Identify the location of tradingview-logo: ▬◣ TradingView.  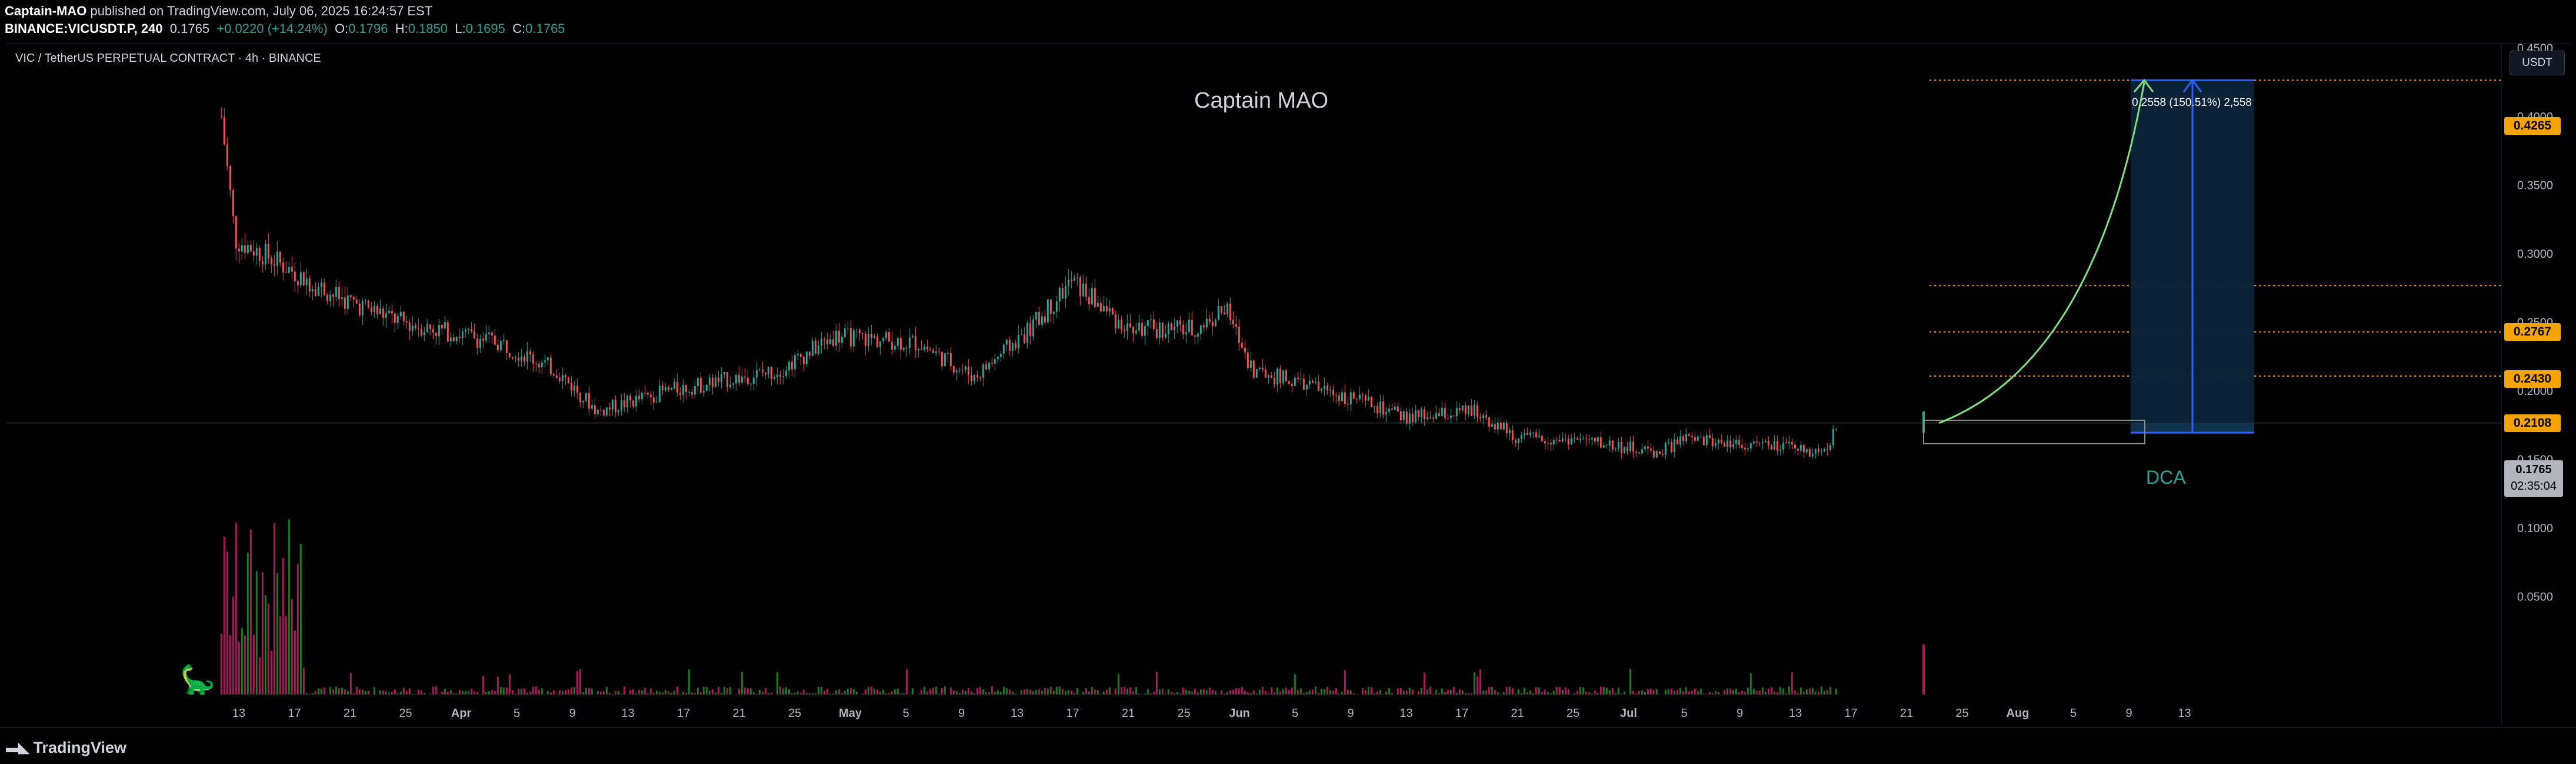
(66, 748).